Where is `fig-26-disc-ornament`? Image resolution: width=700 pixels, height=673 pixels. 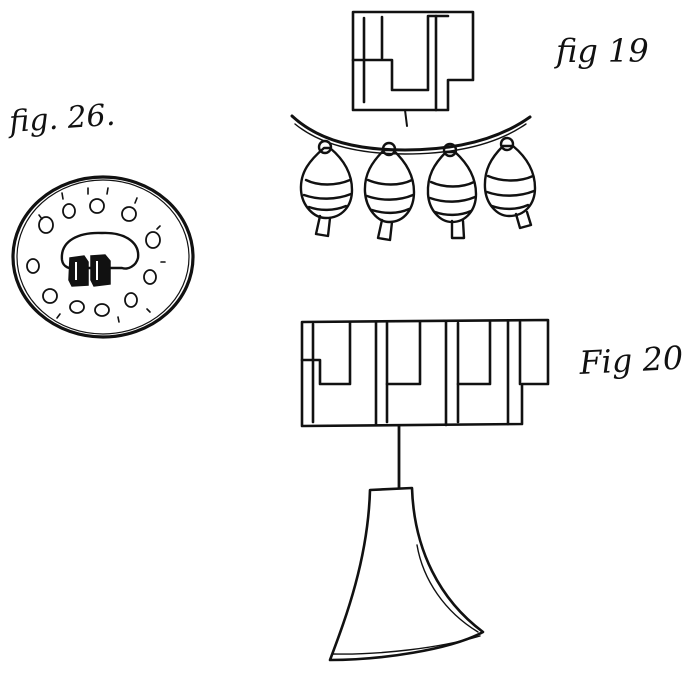 fig-26-disc-ornament is located at coordinates (103, 257).